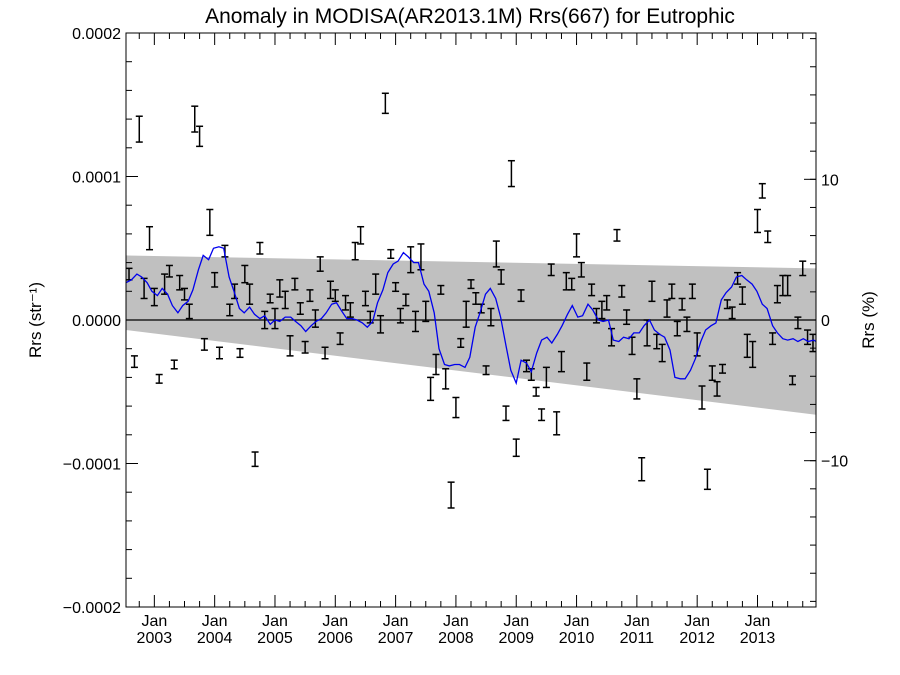 This screenshot has width=900, height=675. I want to click on x-tick-label-year: 2005, so click(275, 638).